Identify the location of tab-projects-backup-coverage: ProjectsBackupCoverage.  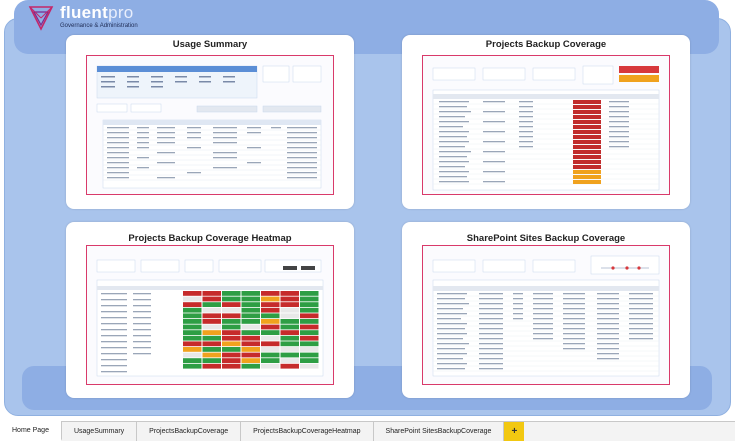
(189, 431).